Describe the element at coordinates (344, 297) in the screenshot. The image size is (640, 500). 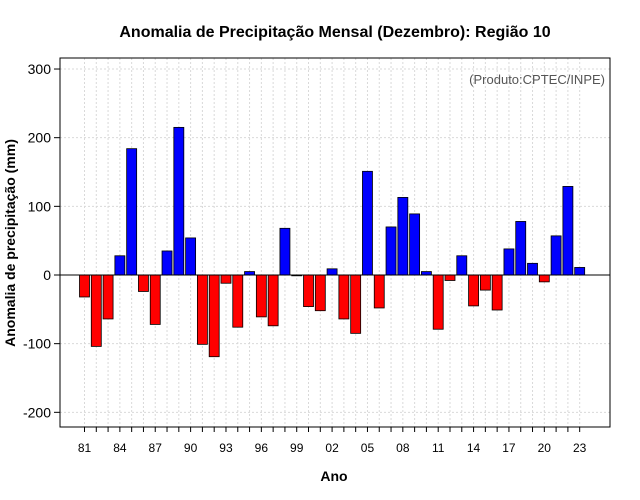
I see `bar-2003` at that location.